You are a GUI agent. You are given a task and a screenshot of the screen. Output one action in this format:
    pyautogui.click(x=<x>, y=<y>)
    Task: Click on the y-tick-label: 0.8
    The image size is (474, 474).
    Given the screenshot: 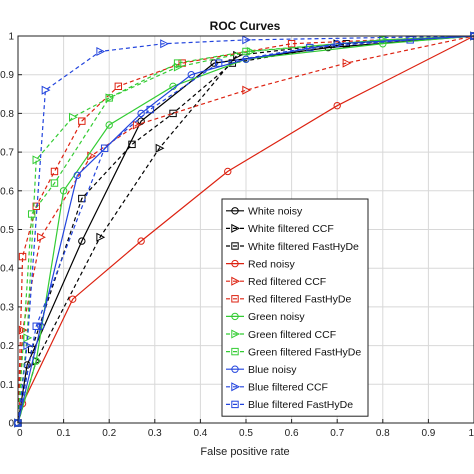 What is the action you would take?
    pyautogui.click(x=7, y=114)
    